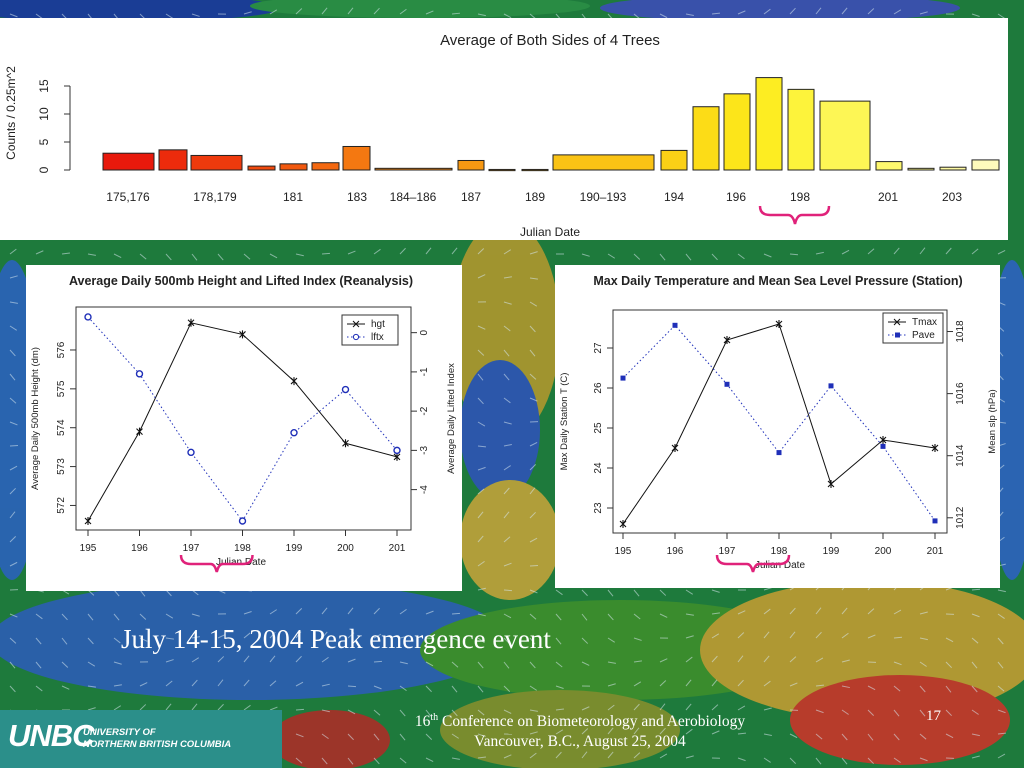 This screenshot has width=1024, height=768. Describe the element at coordinates (960, 517) in the screenshot. I see `y2-tick-label: 1012` at that location.